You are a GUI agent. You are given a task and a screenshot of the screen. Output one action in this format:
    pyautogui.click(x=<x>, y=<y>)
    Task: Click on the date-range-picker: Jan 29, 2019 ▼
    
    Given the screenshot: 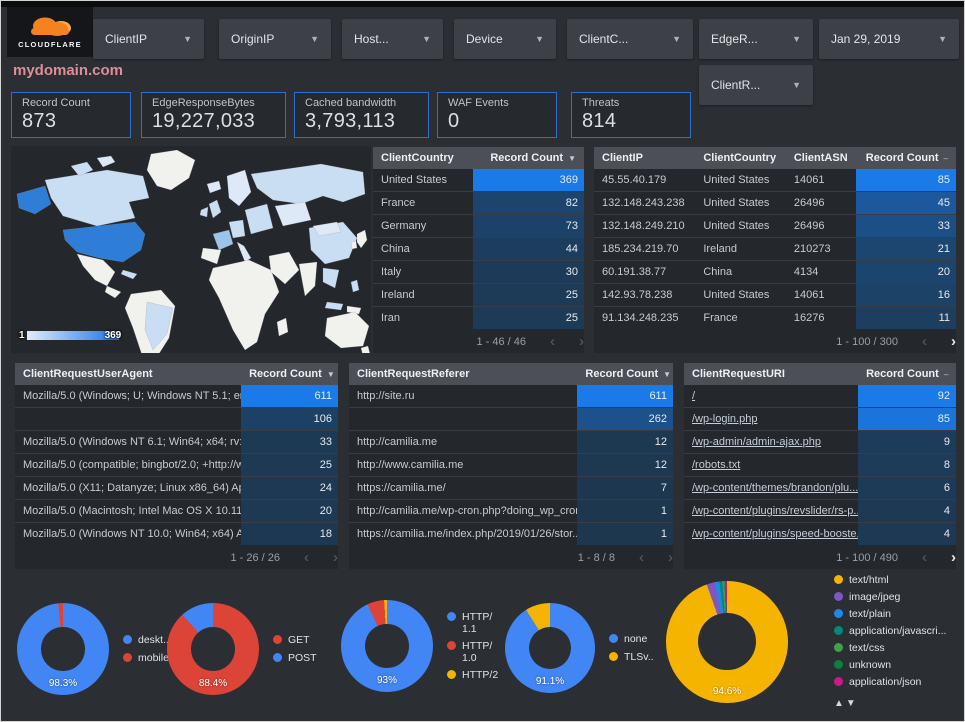 What is the action you would take?
    pyautogui.click(x=889, y=39)
    